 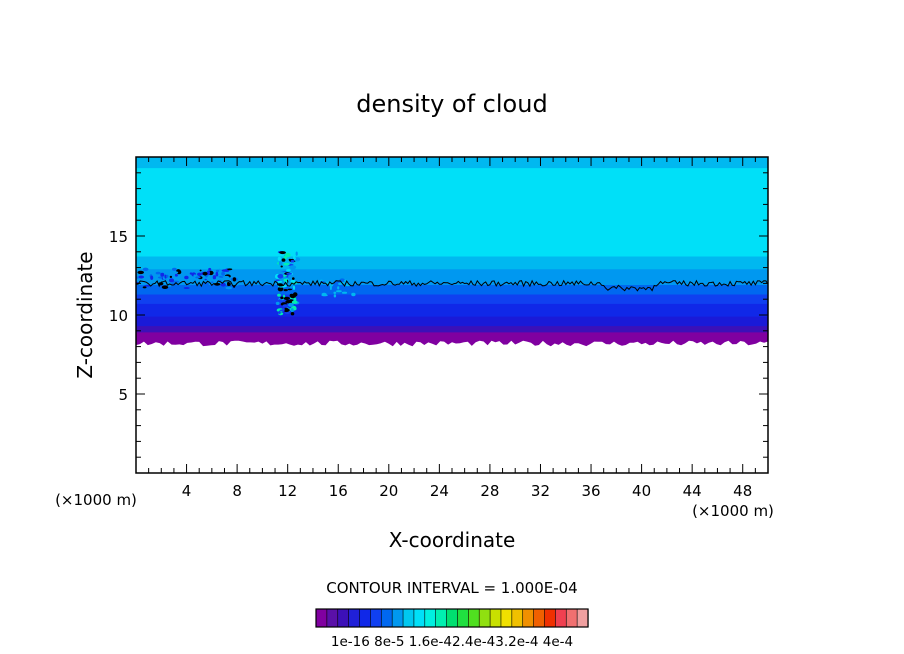 What do you see at coordinates (287, 491) in the screenshot?
I see `x-tick-label: 12` at bounding box center [287, 491].